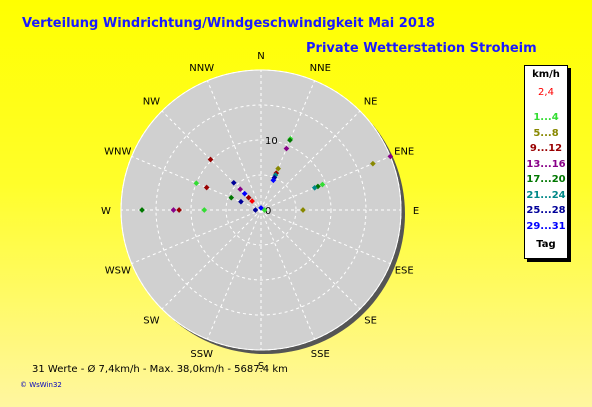 The height and width of the screenshot is (407, 592). I want to click on legend-entry: 29...31, so click(546, 226).